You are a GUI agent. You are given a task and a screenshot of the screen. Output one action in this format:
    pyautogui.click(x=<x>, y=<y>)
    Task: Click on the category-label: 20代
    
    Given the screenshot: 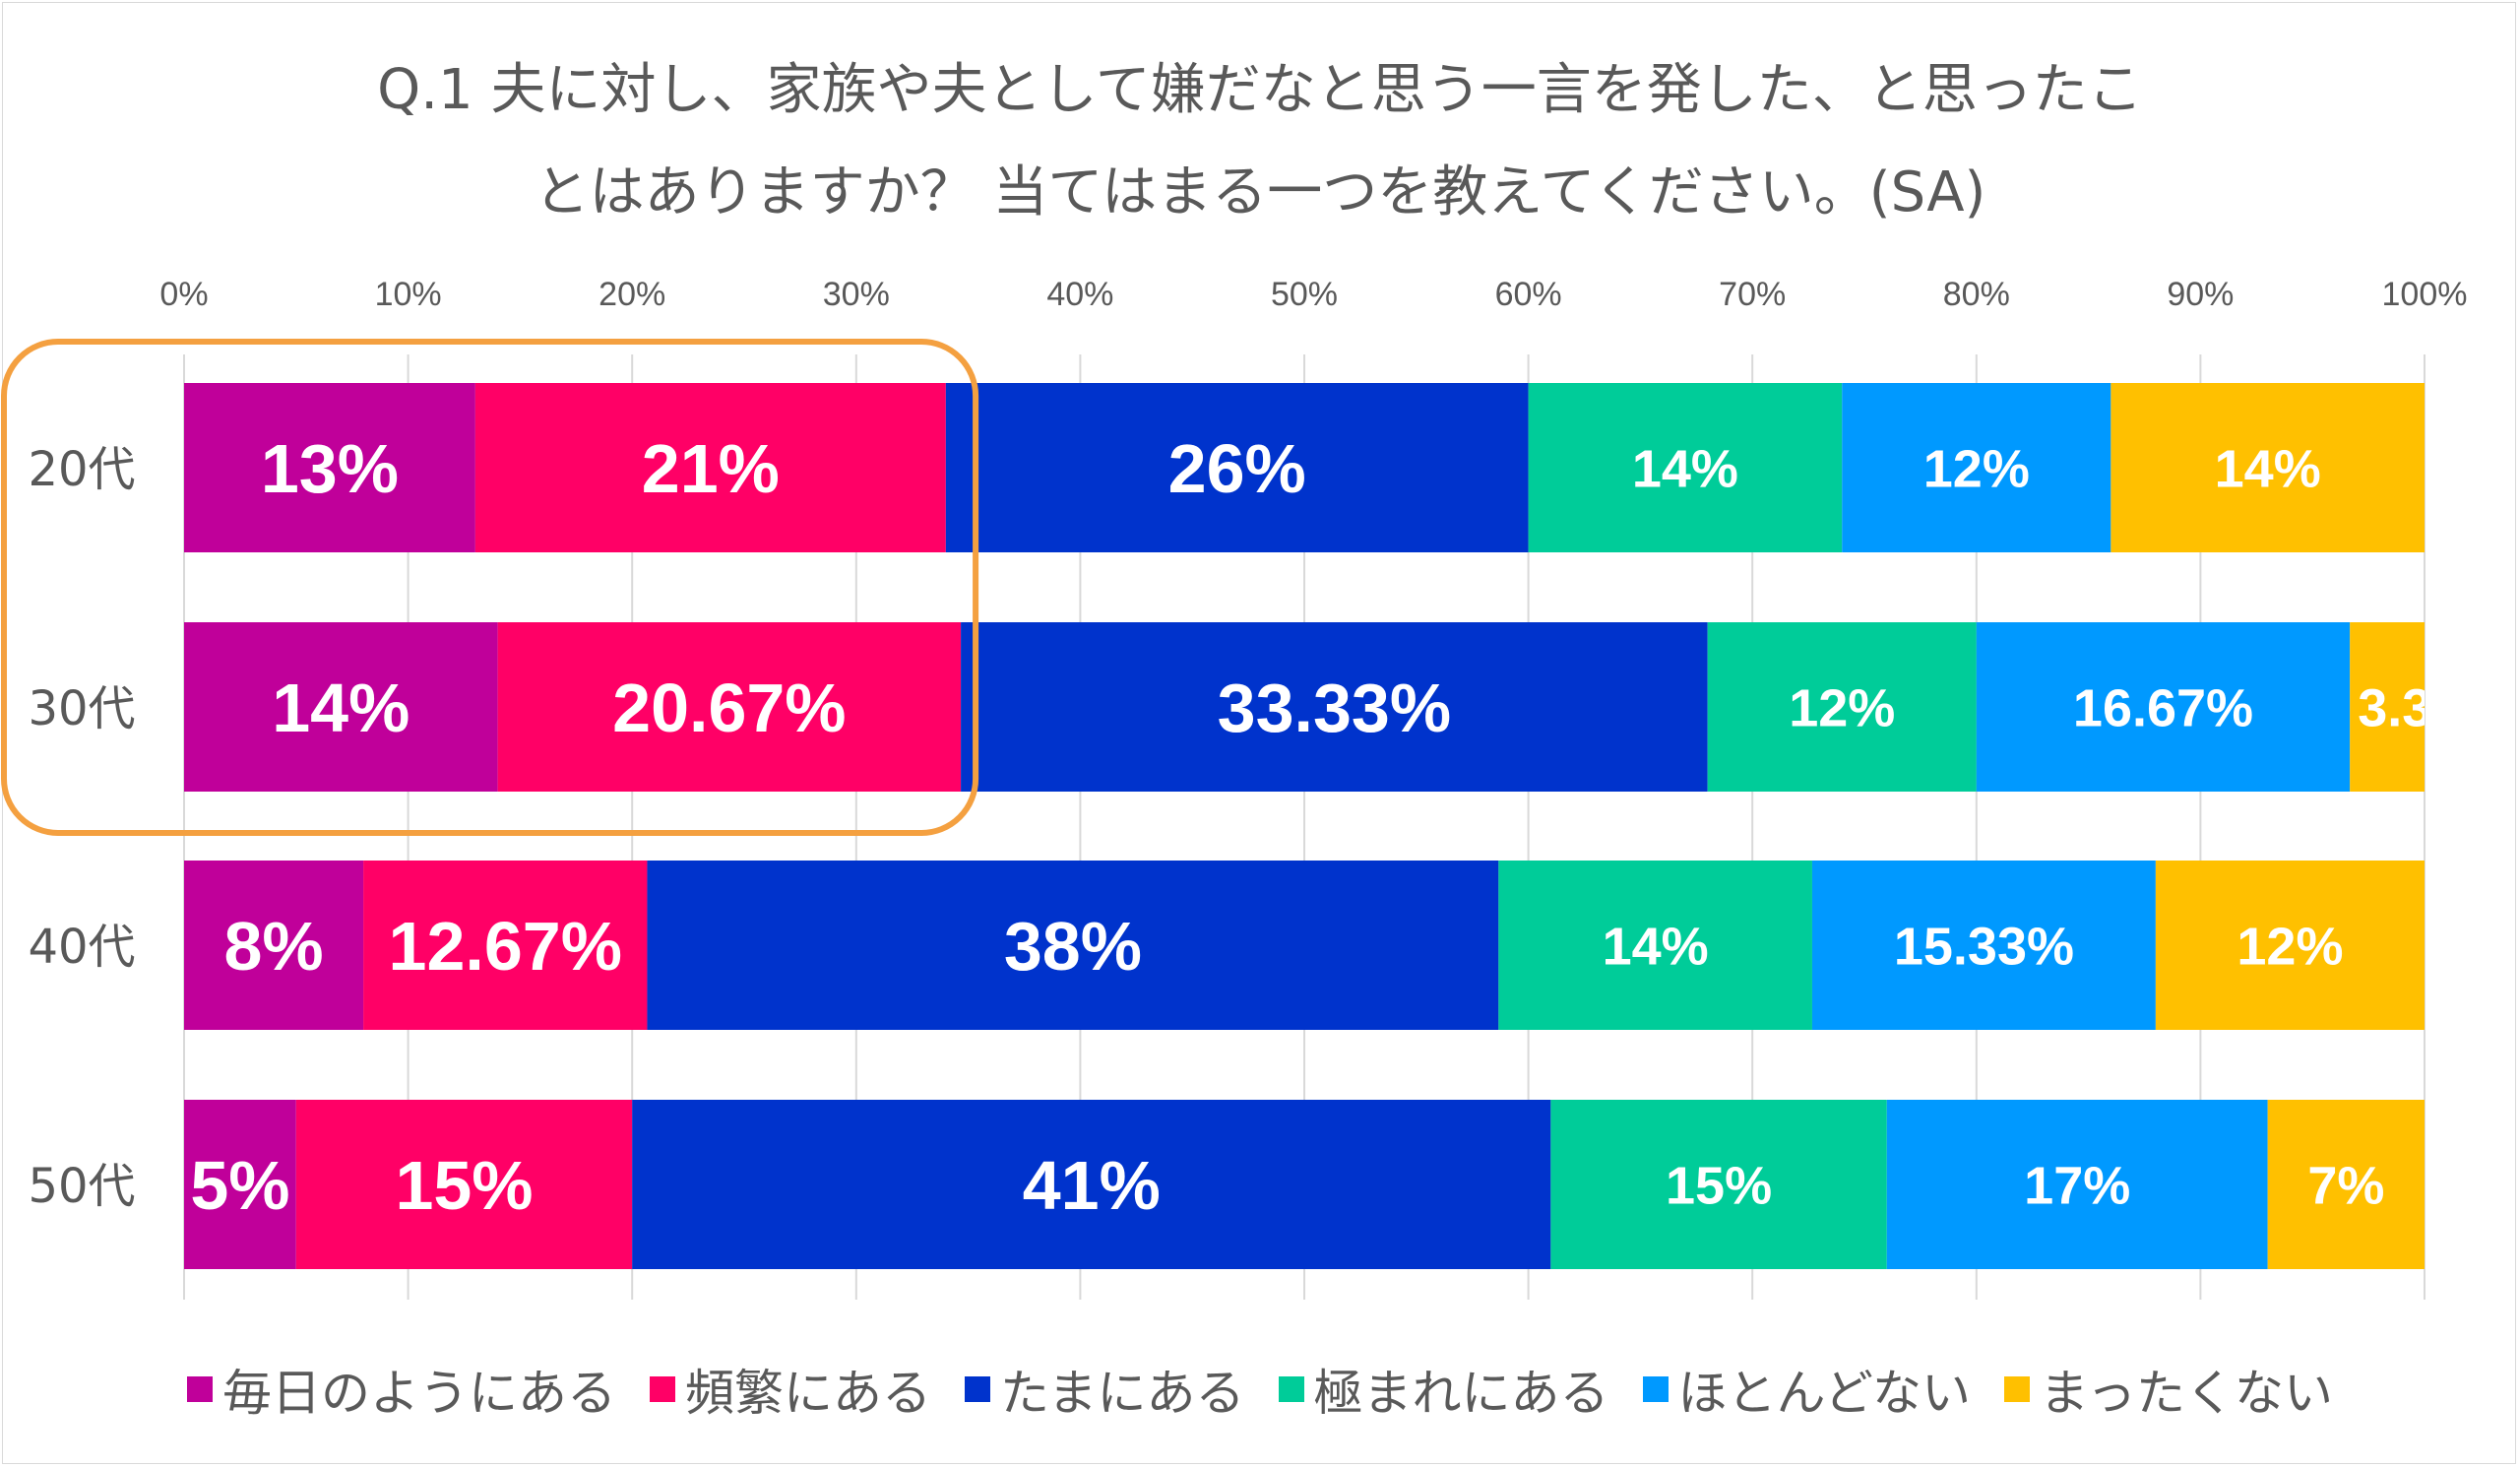 What is the action you would take?
    pyautogui.click(x=81, y=470)
    